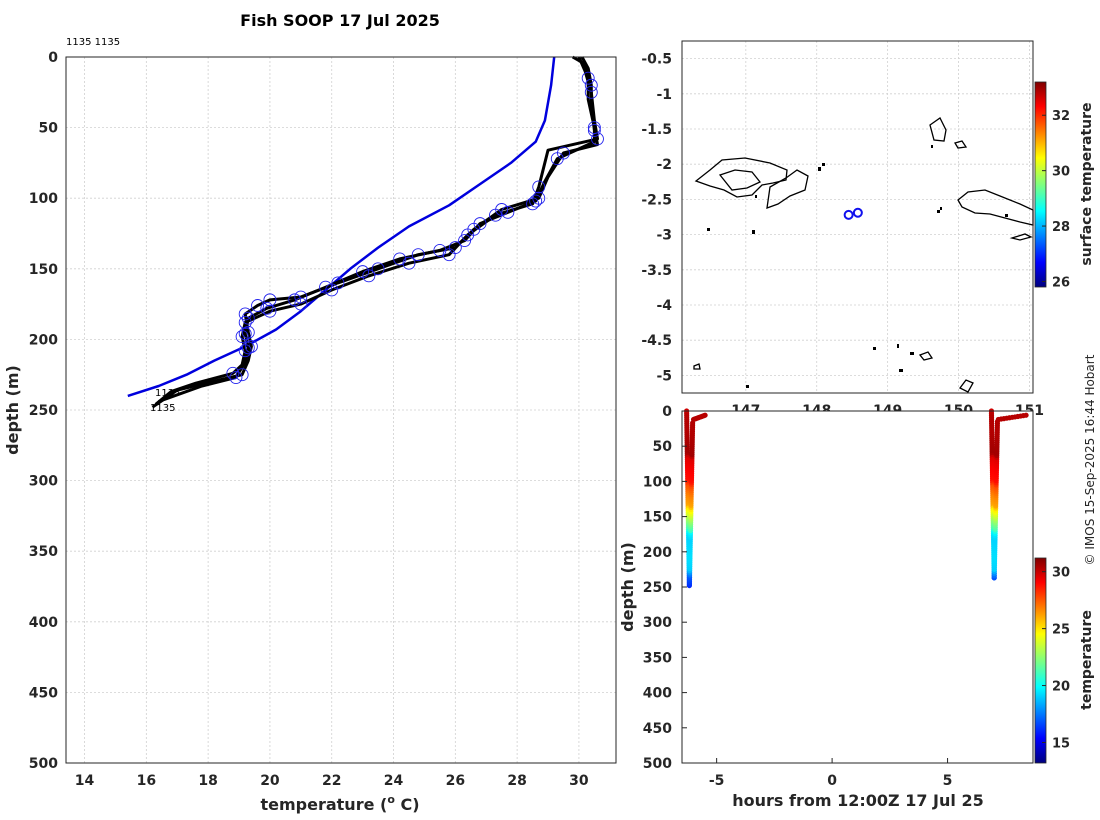  I want to click on map-ytick-label: -1.5, so click(656, 130).